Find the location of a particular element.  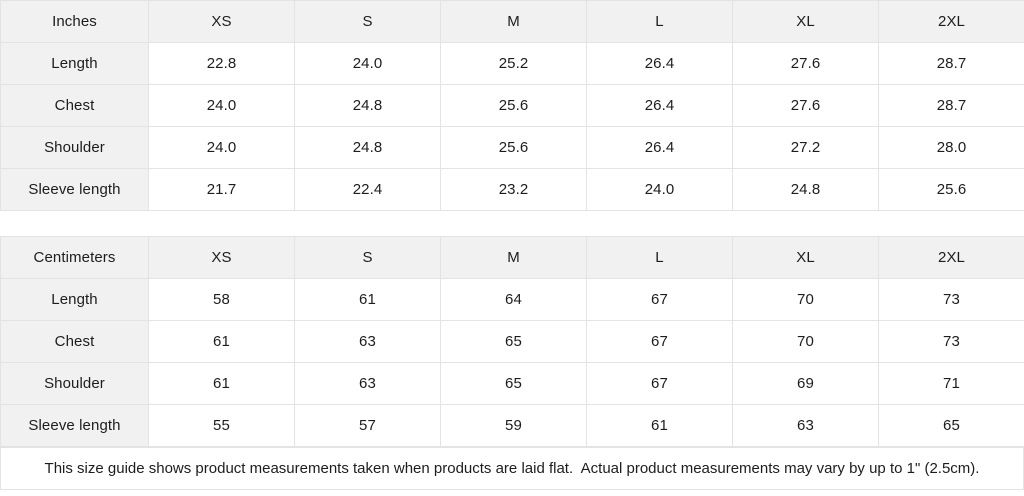

size-value-cell: 57 is located at coordinates (367, 425).